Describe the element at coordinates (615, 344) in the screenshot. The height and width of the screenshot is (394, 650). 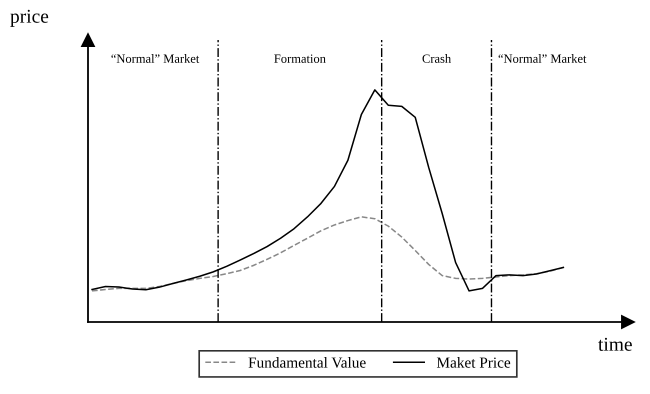
I see `x-axis-title: time` at that location.